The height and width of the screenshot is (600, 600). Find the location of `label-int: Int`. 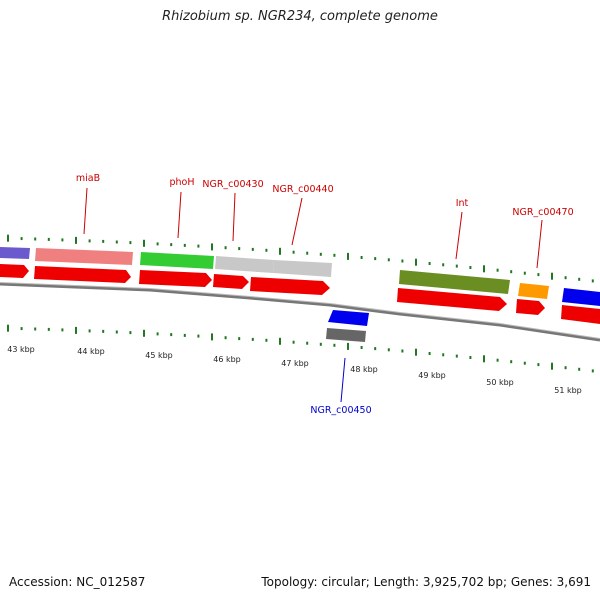

label-int: Int is located at coordinates (462, 203).